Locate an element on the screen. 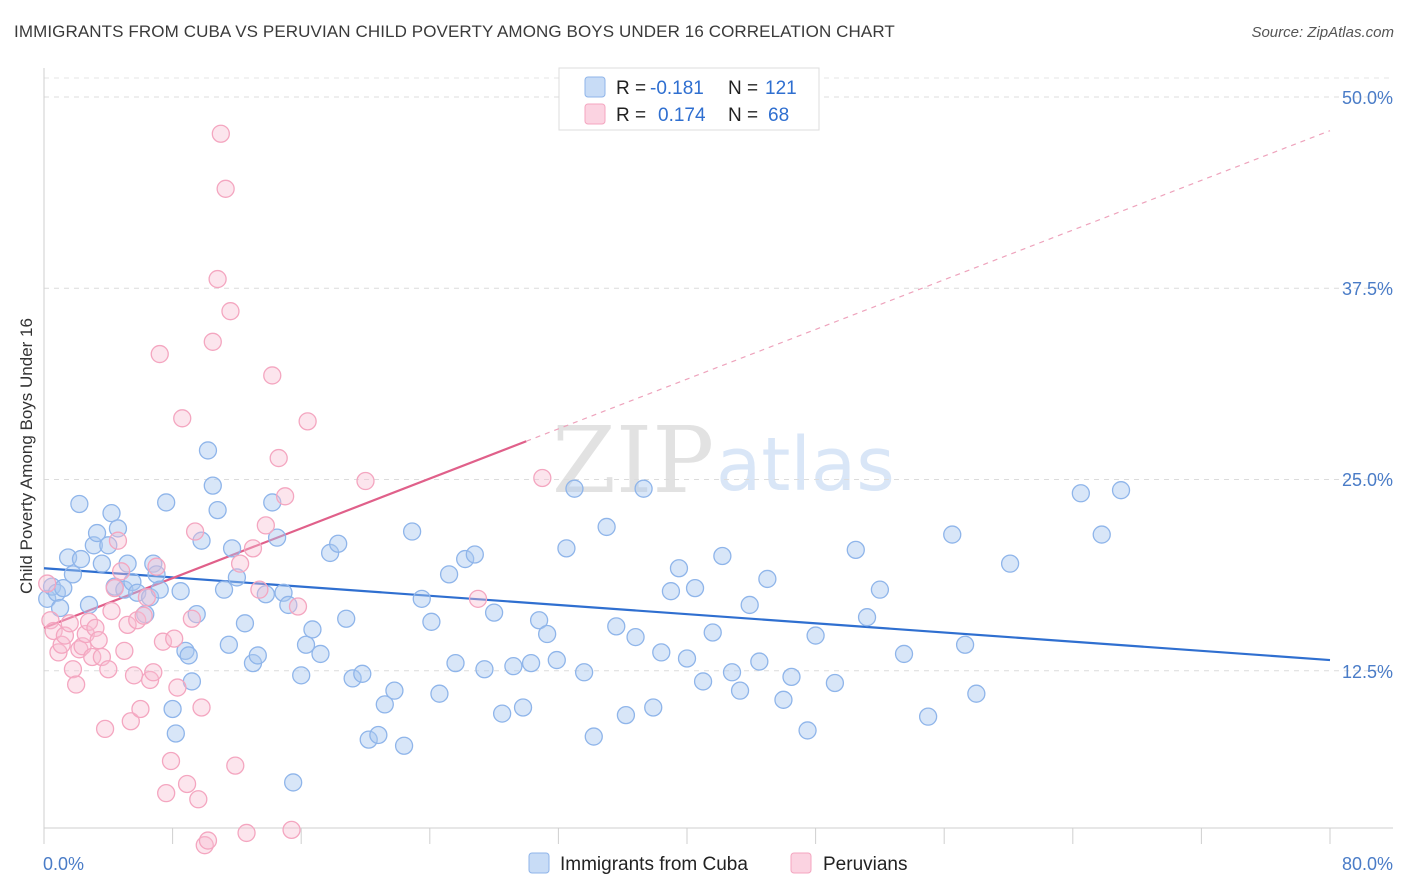 This screenshot has width=1406, height=892. x-tick-label-max: 80.0% is located at coordinates (1367, 864).